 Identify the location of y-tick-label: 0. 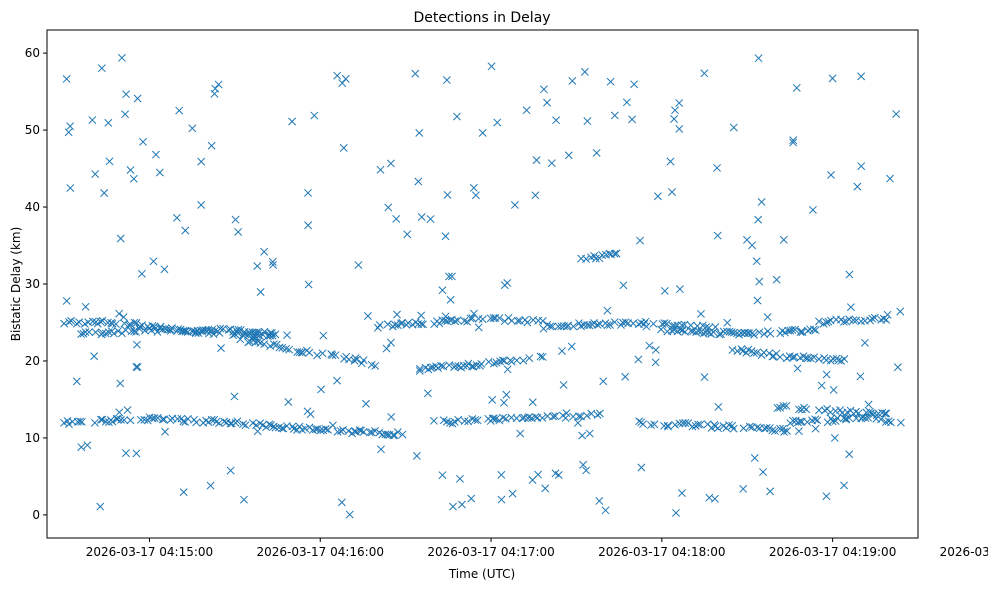
(36, 515).